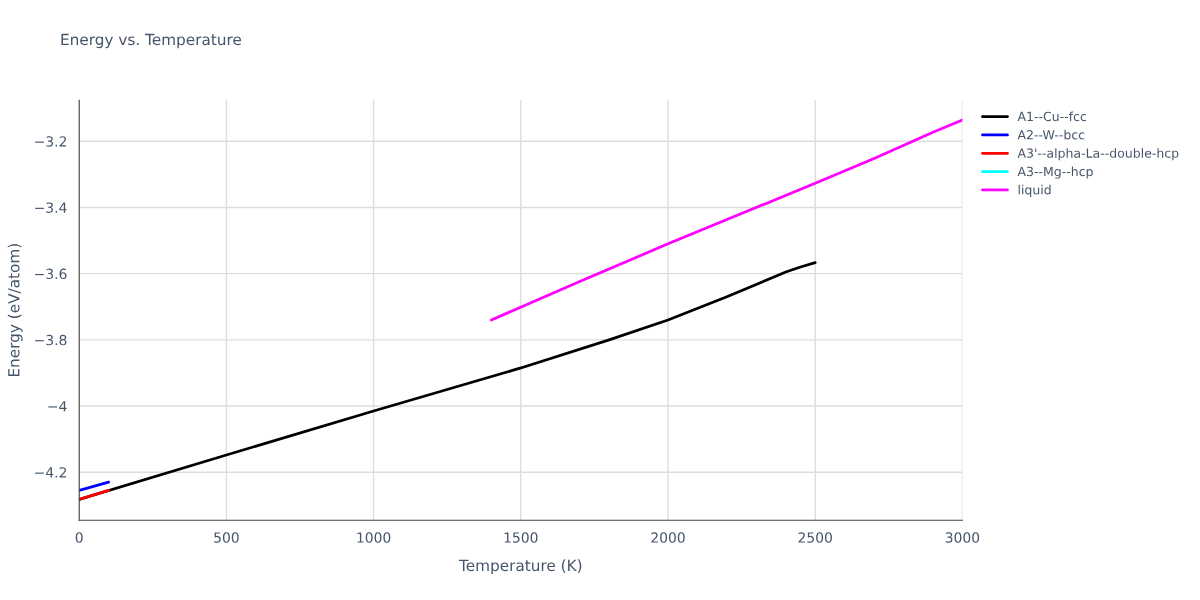 This screenshot has width=1200, height=600. What do you see at coordinates (962, 537) in the screenshot?
I see `x-tick-label: 3000` at bounding box center [962, 537].